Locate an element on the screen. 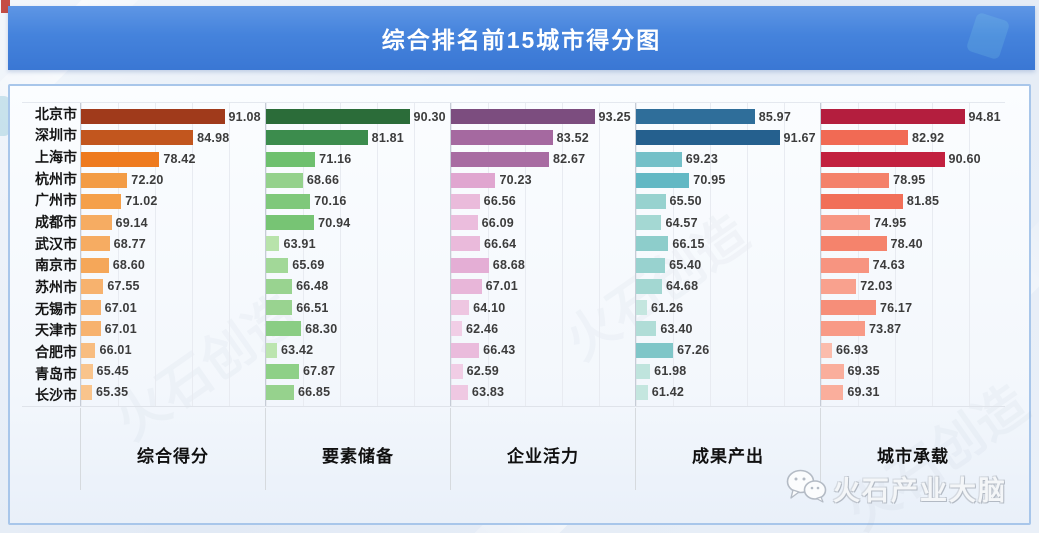 The width and height of the screenshot is (1039, 533). bar-row: 91.08 is located at coordinates (173, 116).